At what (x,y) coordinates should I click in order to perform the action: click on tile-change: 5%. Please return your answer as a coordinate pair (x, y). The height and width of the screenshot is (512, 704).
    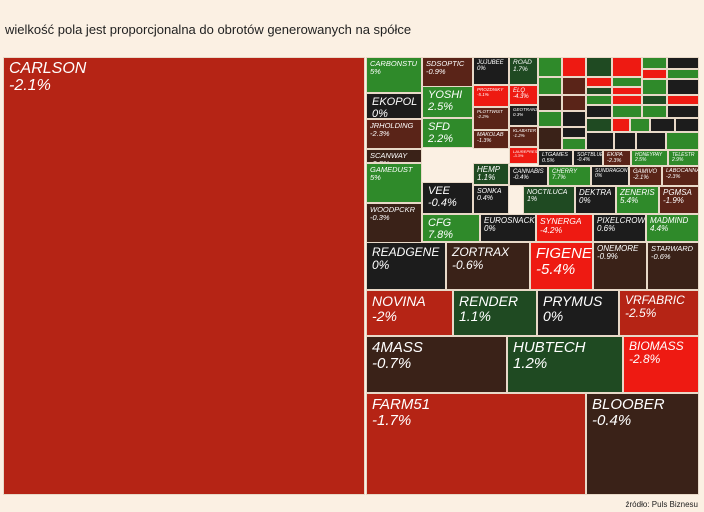
    Looking at the image, I should click on (375, 71).